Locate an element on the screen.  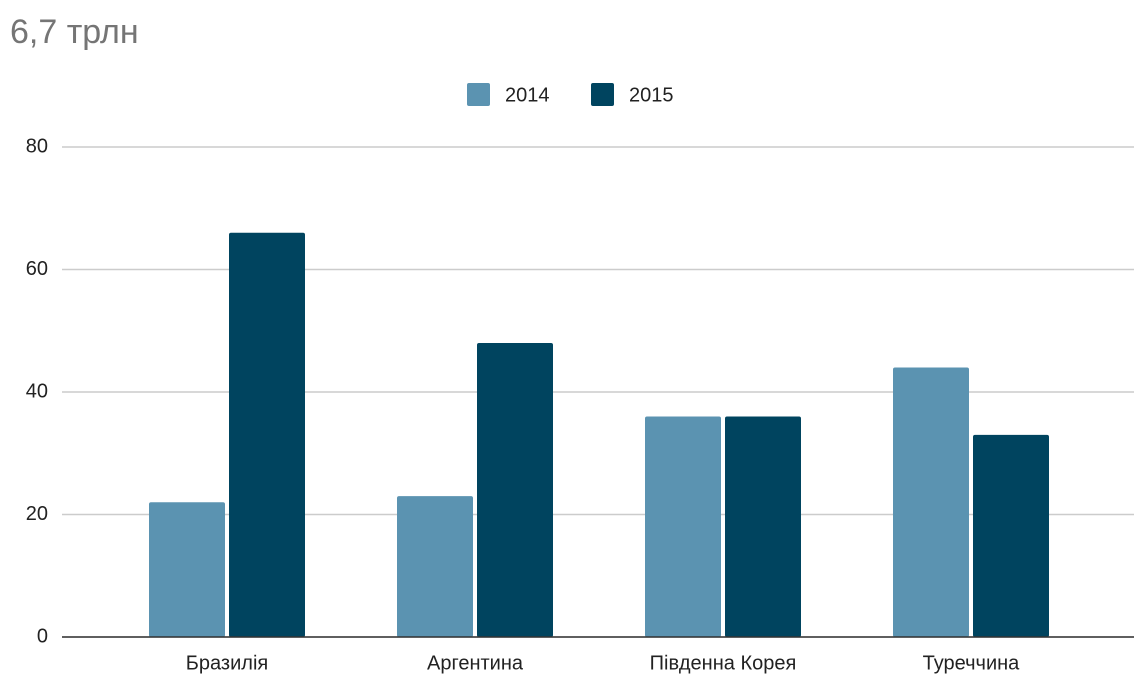
legend-label: 2014 is located at coordinates (527, 95).